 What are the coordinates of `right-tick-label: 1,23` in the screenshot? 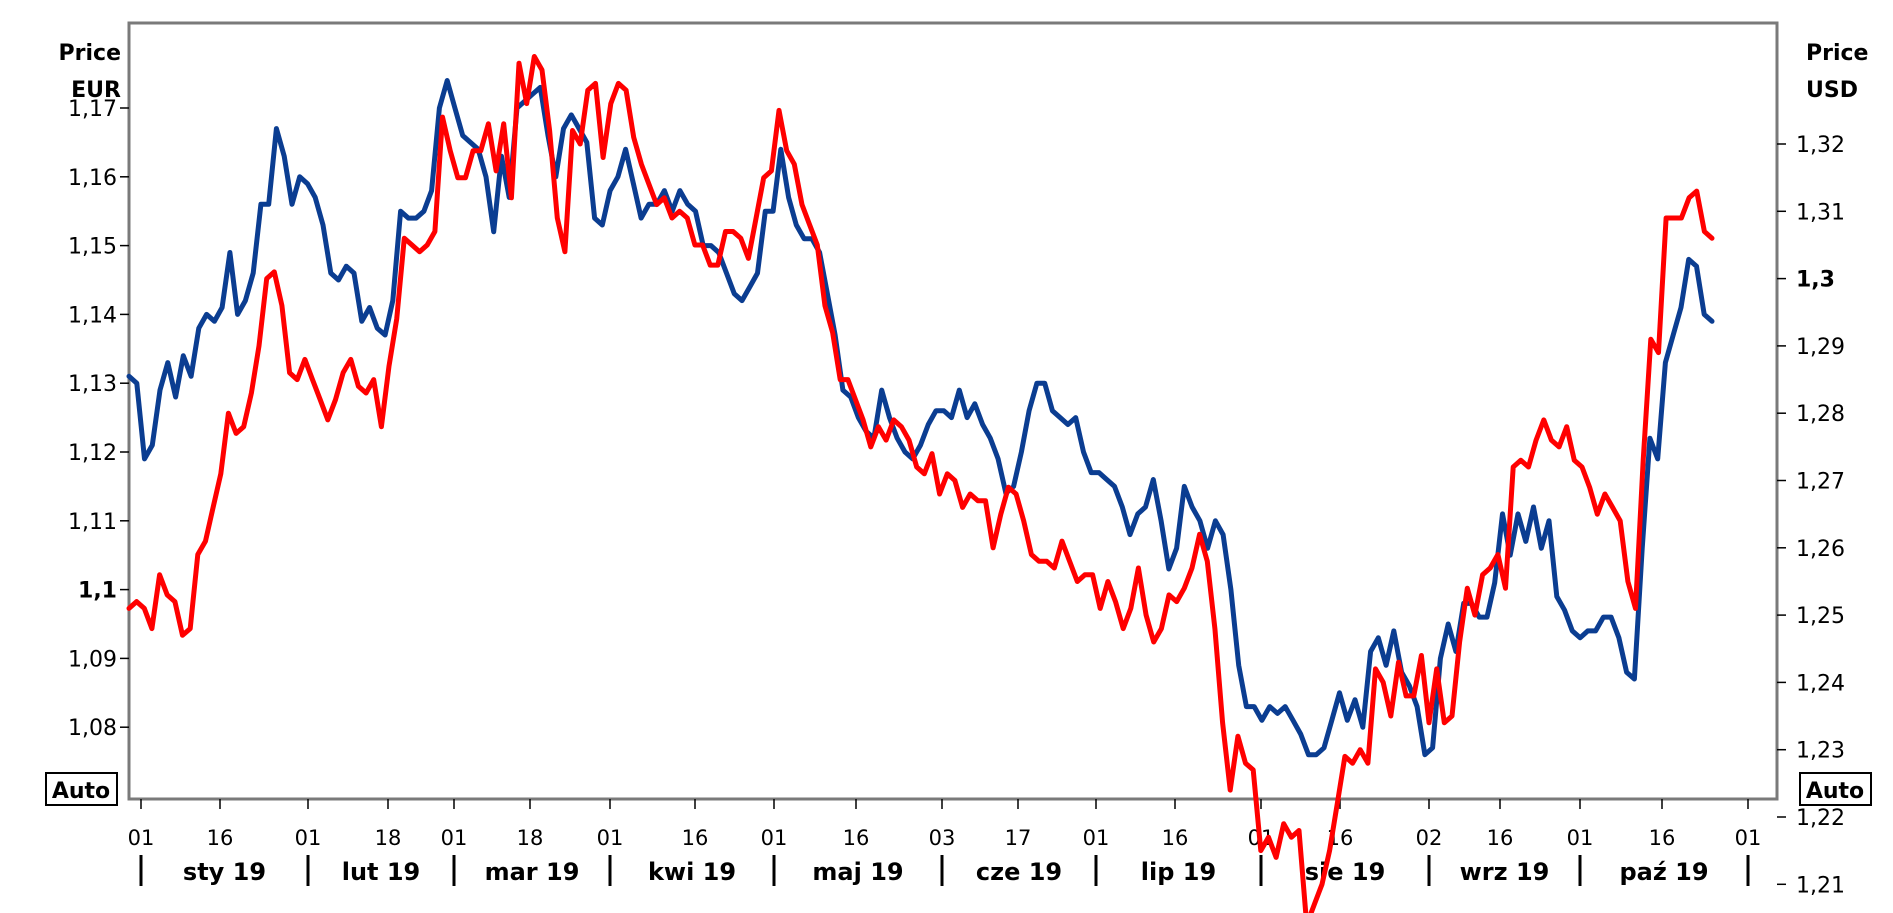 It's located at (1820, 751).